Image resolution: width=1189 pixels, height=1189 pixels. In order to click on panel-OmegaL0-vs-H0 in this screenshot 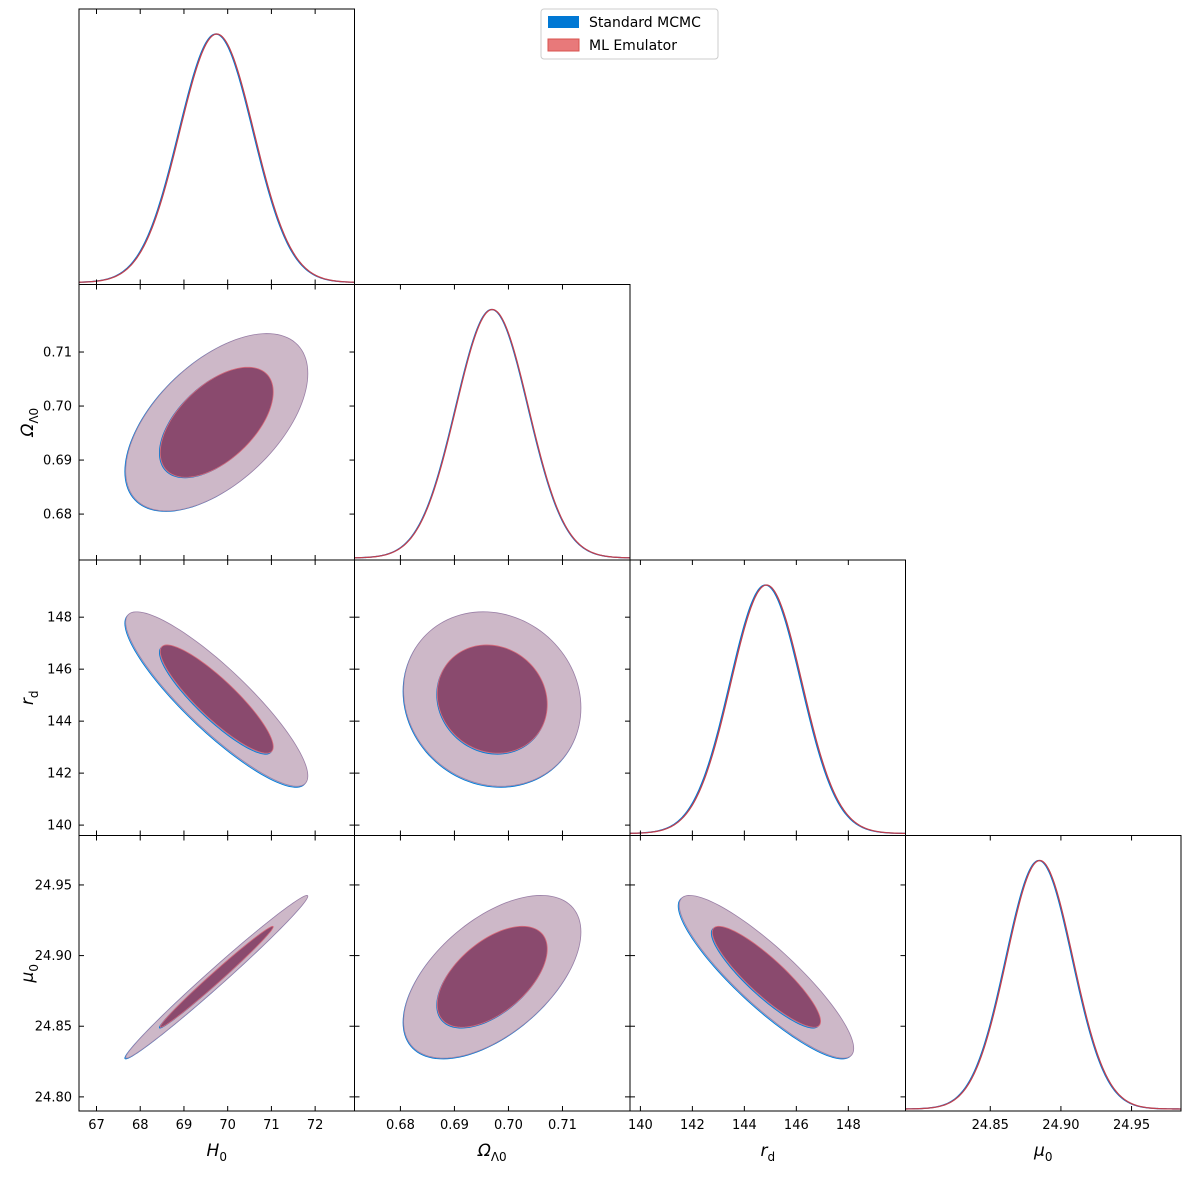, I will do `click(216, 422)`.